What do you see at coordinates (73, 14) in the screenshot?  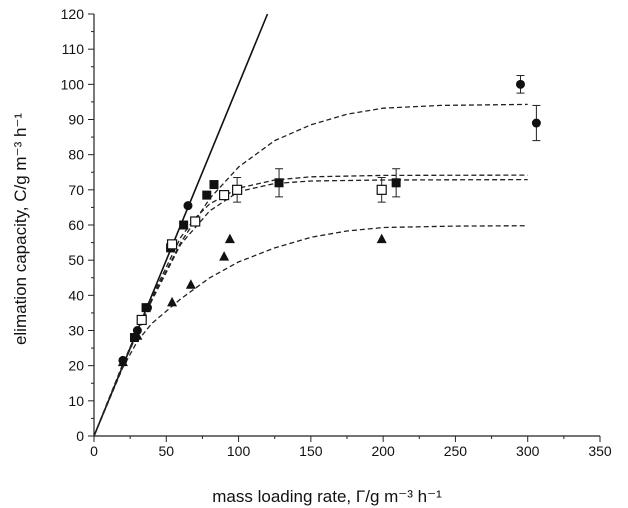 I see `y-tick-label: 120` at bounding box center [73, 14].